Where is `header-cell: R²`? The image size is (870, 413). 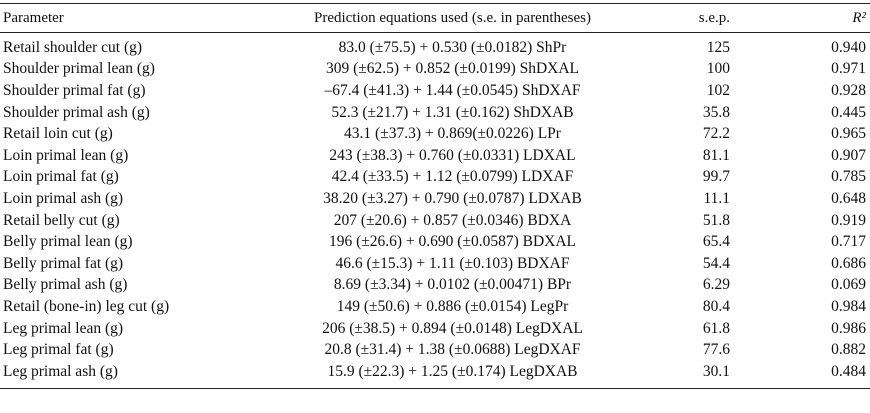
header-cell: R² is located at coordinates (800, 18).